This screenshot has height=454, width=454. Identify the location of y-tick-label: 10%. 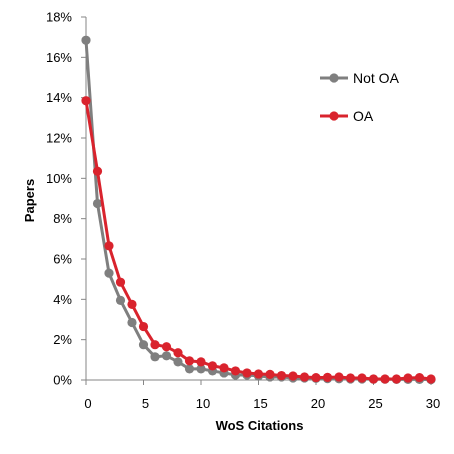
(59, 178).